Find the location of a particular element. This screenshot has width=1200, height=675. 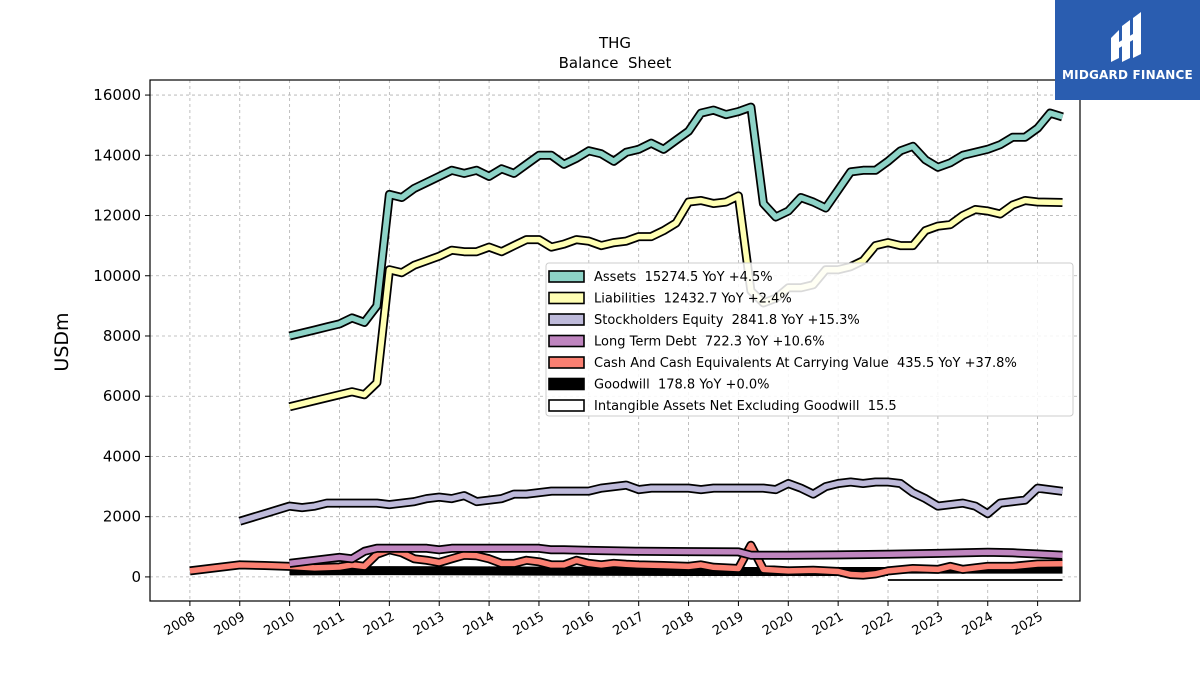

y-tick-label: 12000 is located at coordinates (117, 216).